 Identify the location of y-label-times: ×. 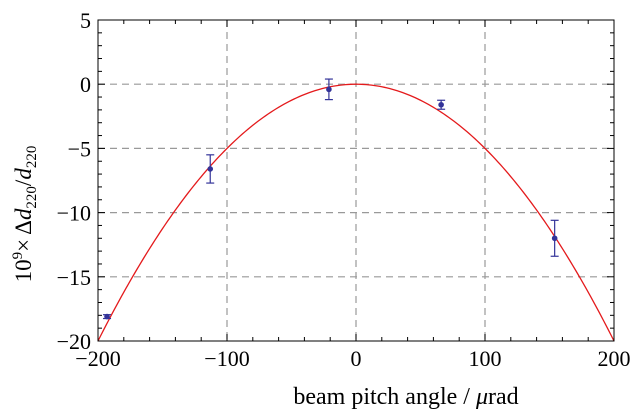
(23, 245).